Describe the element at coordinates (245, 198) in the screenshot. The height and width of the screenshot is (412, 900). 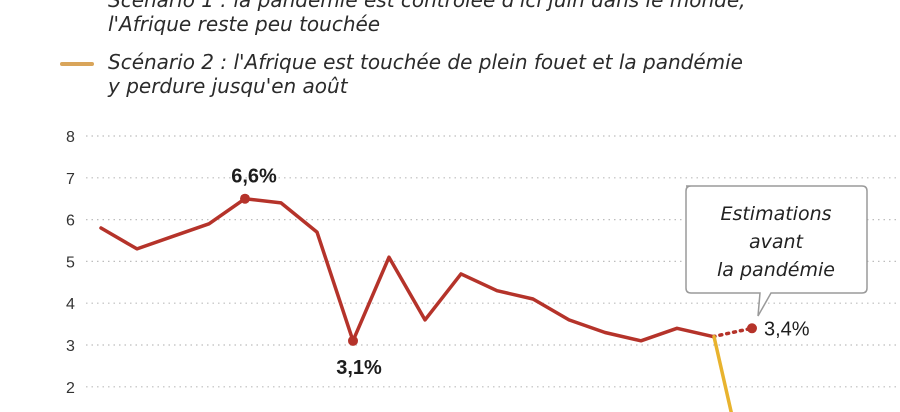
I see `peak-point` at that location.